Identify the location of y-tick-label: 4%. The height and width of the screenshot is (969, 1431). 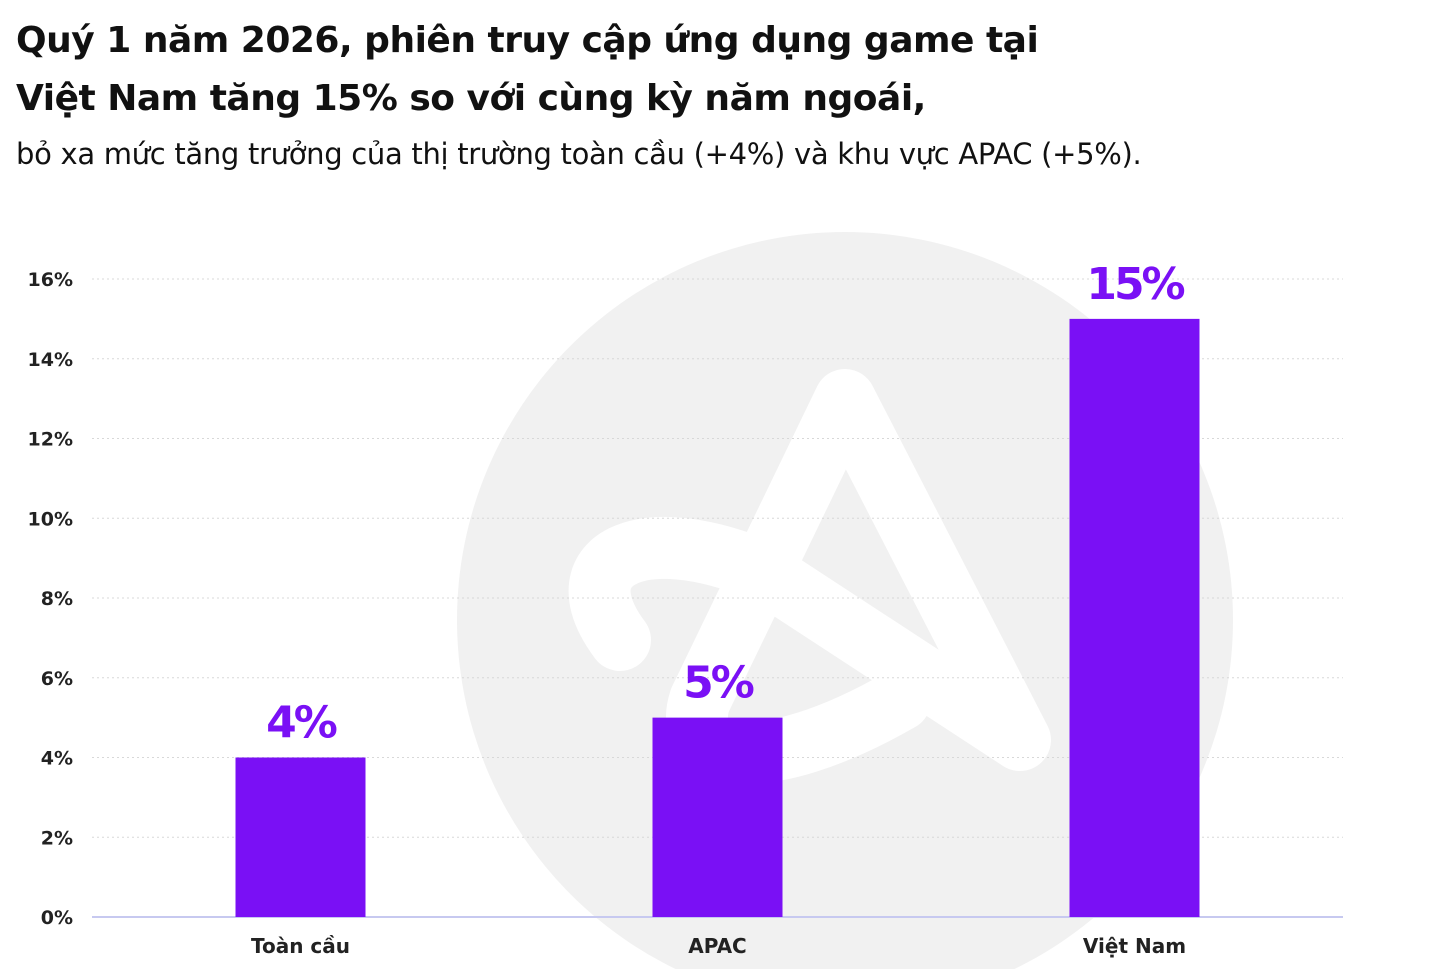
(57, 759).